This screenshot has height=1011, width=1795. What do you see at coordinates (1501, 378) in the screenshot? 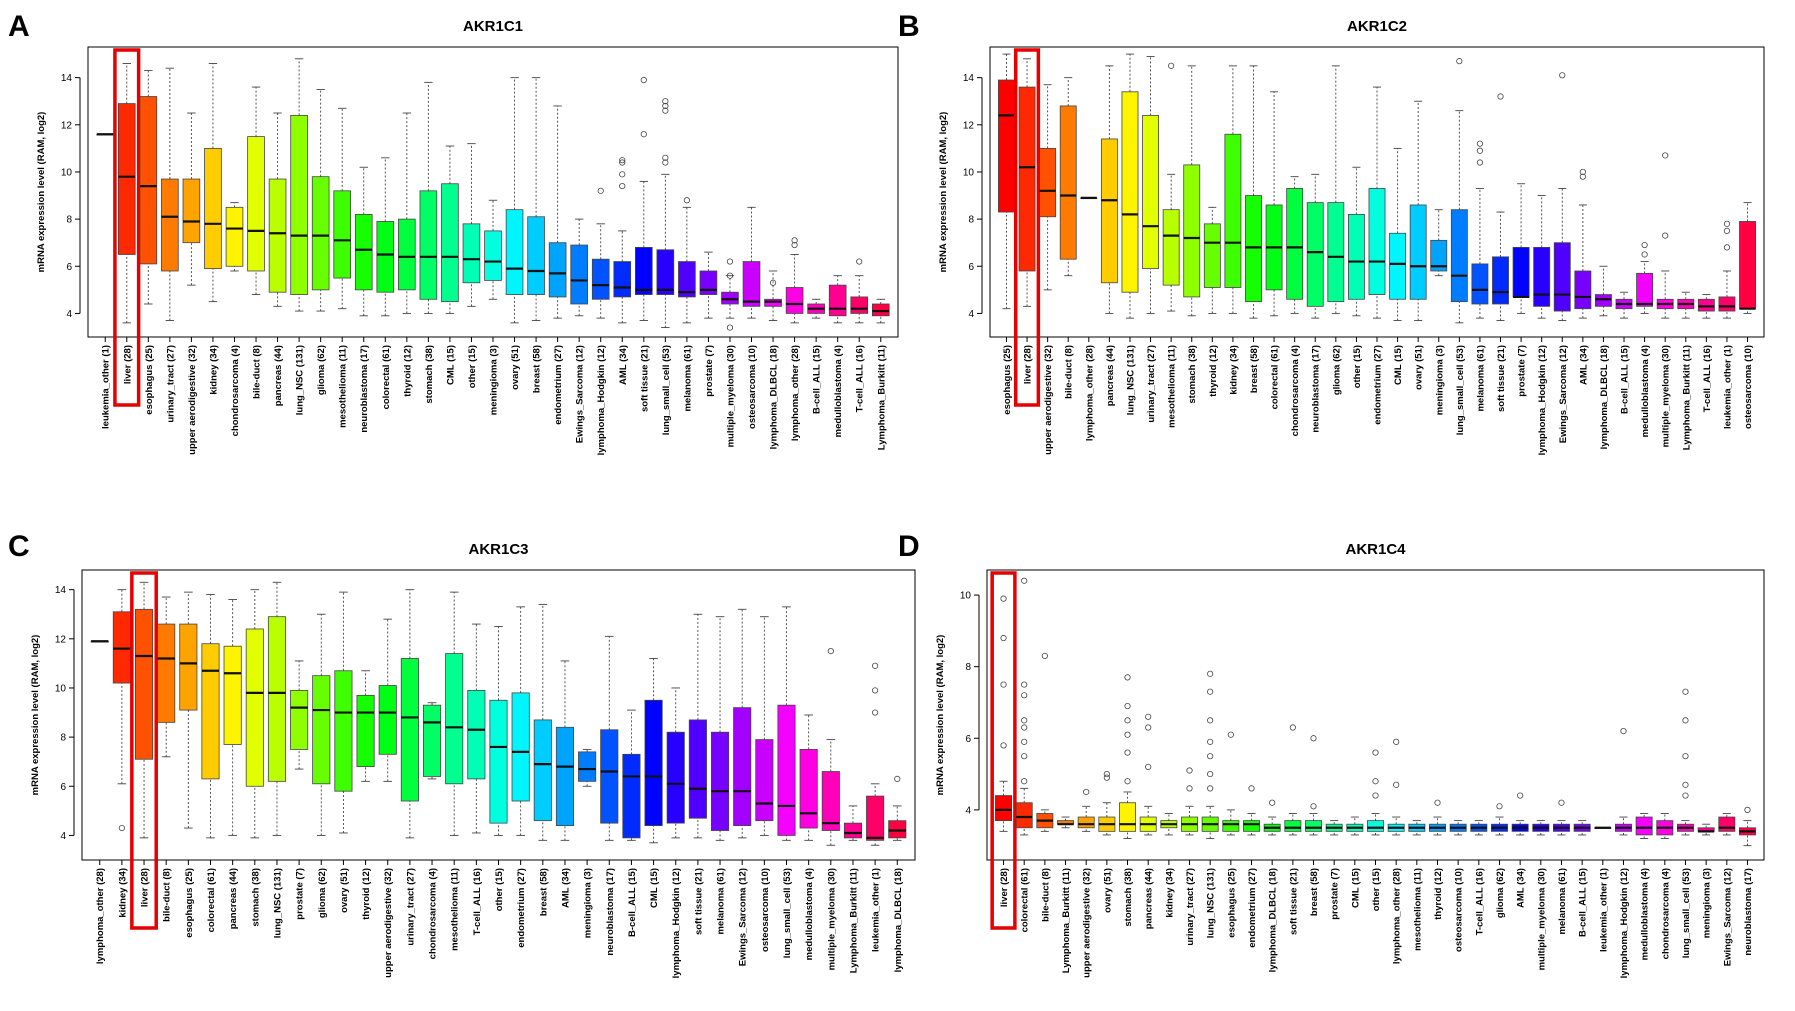
I see `category-label: soft tissue (21)` at bounding box center [1501, 378].